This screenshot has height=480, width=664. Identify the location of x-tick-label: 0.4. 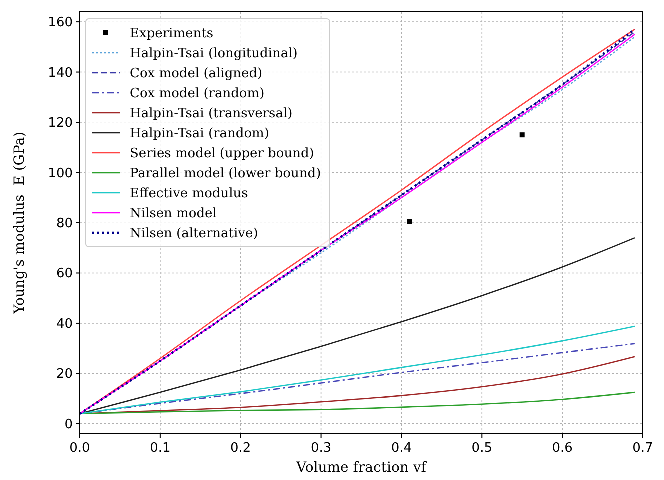
(401, 448).